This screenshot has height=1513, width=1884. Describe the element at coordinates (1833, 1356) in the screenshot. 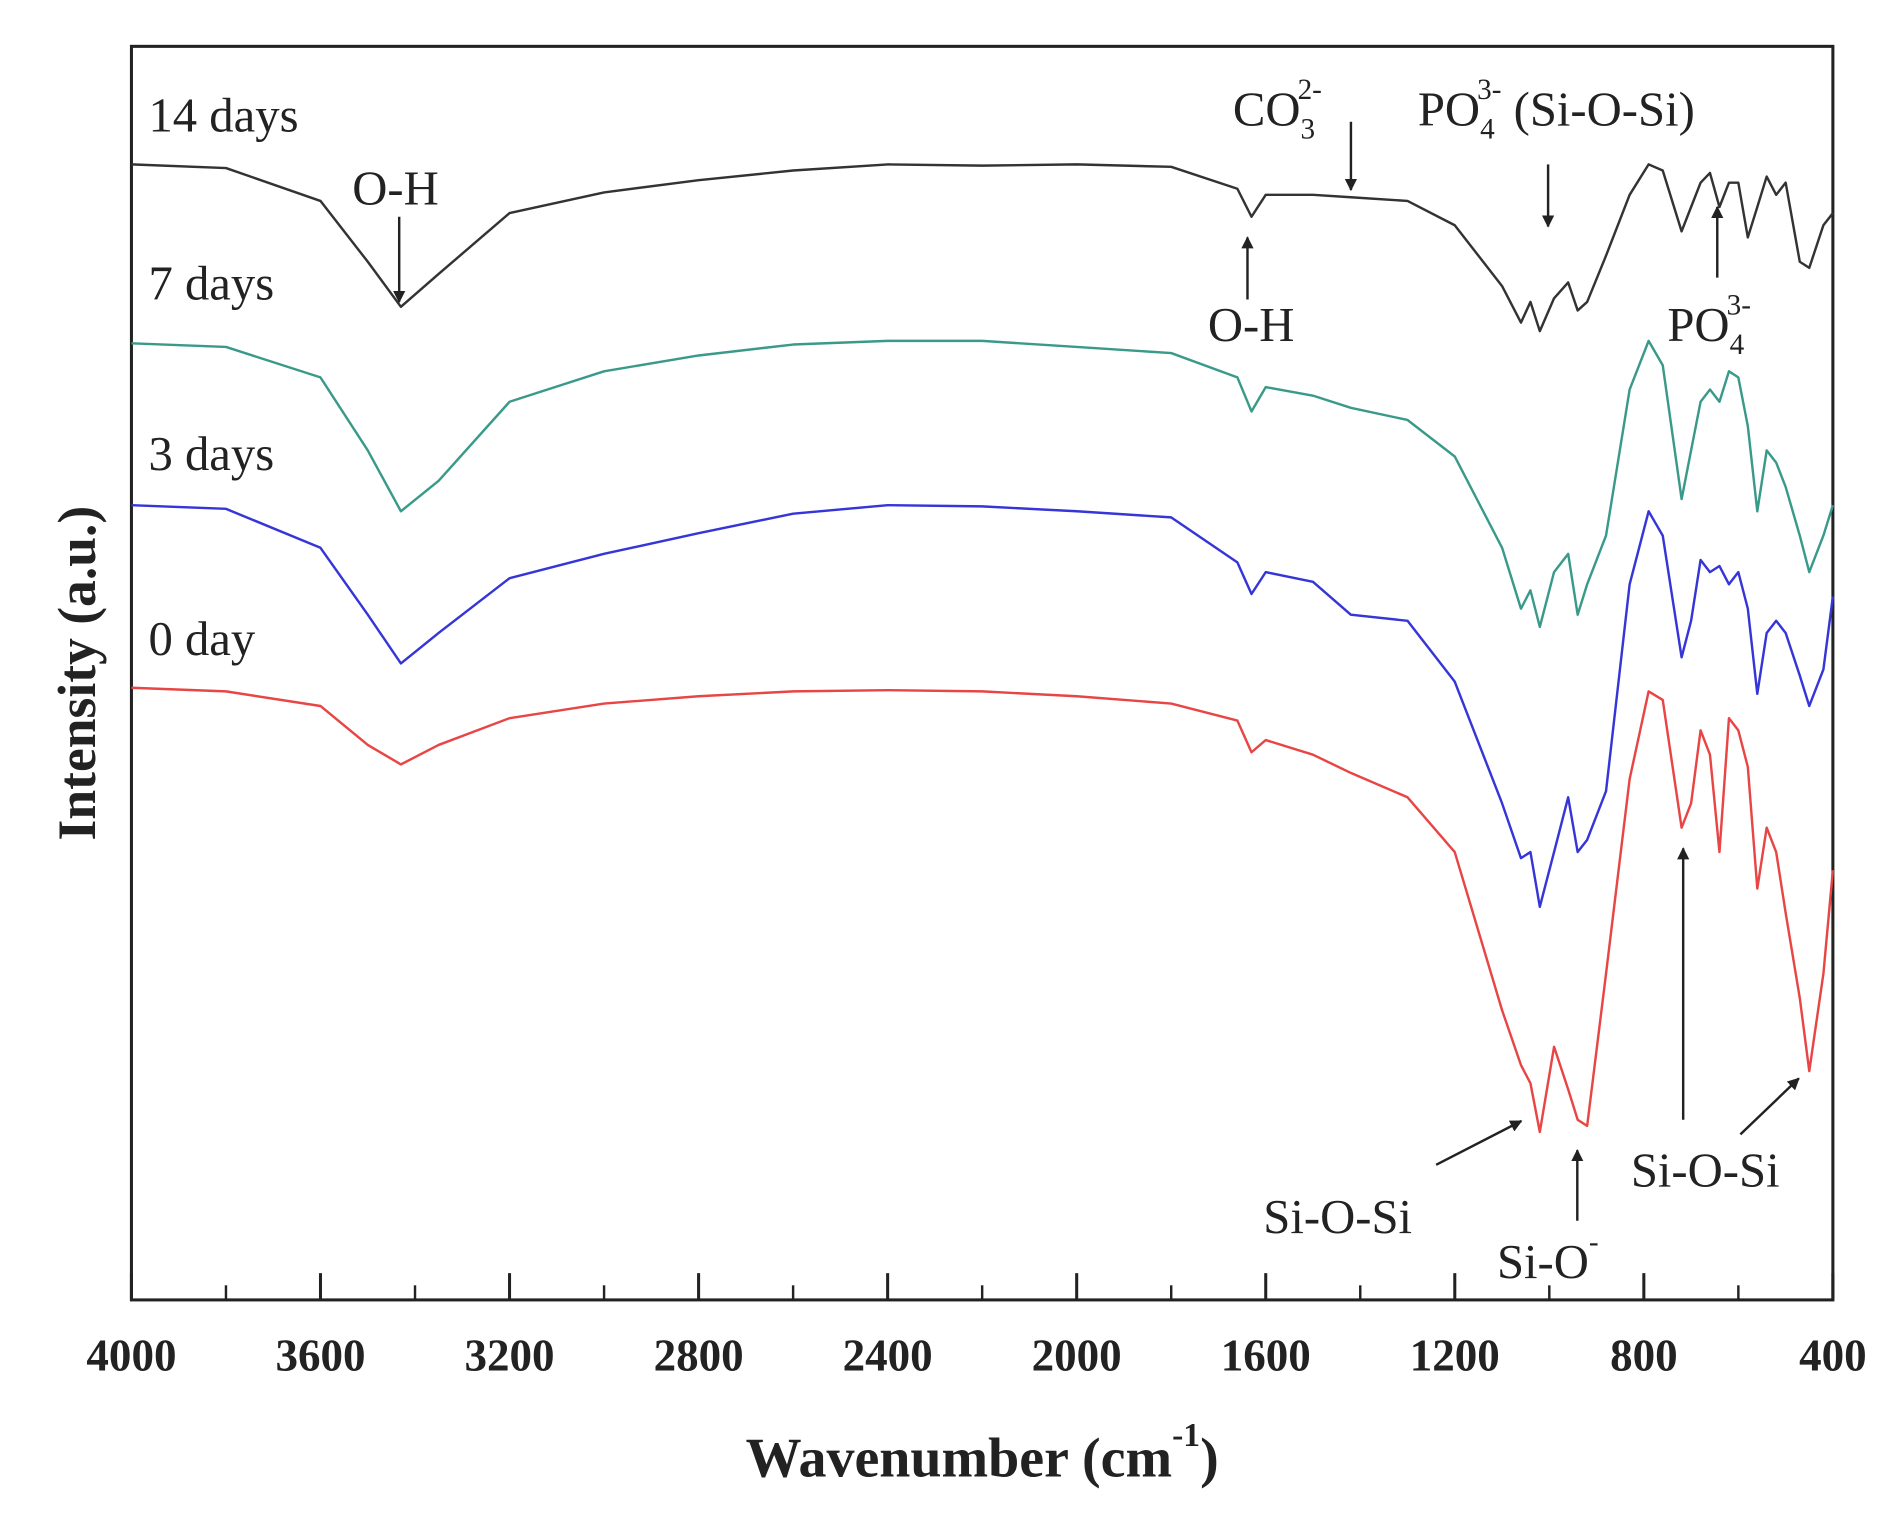

I see `x-tick-label: 400` at that location.